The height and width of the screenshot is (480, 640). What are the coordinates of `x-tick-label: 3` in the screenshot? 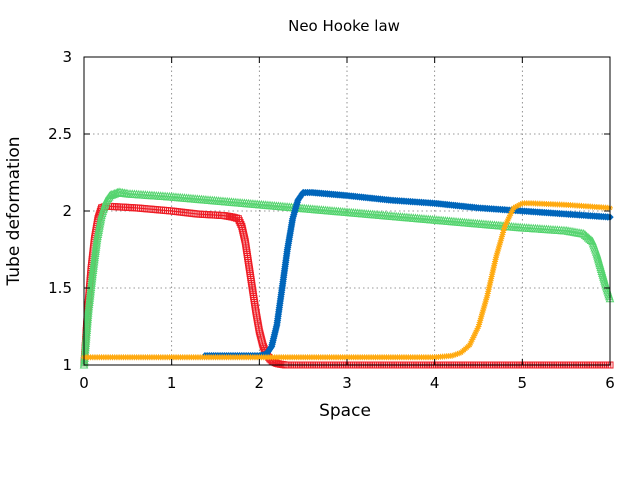 It's located at (347, 383).